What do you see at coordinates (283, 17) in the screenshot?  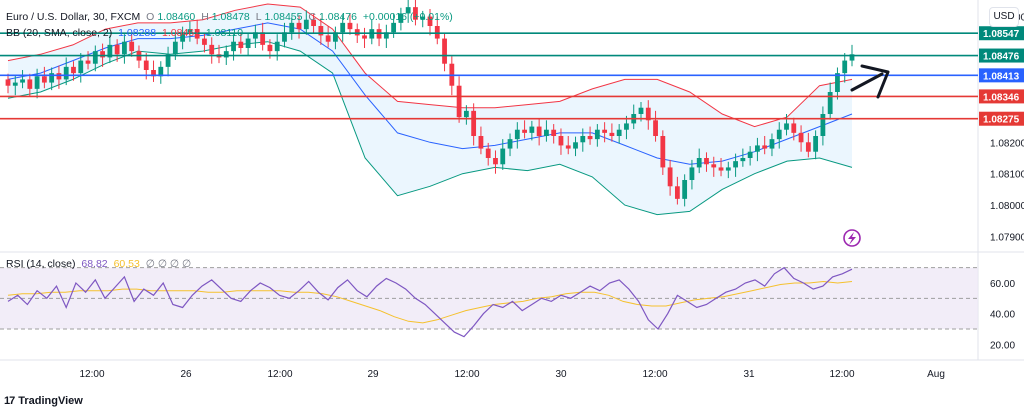 I see `low-value: 1.08455` at bounding box center [283, 17].